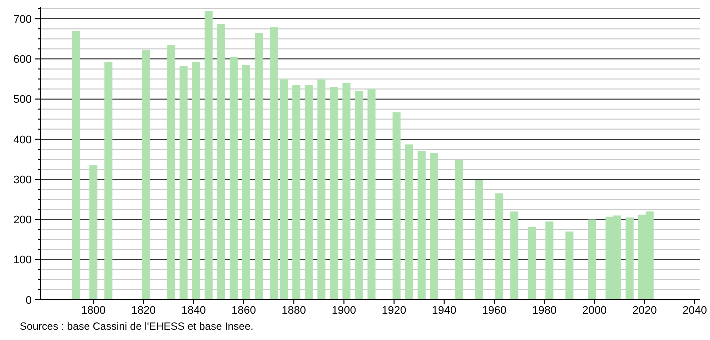 The image size is (710, 340). Describe the element at coordinates (595, 311) in the screenshot. I see `x-tick-label: 2000` at that location.